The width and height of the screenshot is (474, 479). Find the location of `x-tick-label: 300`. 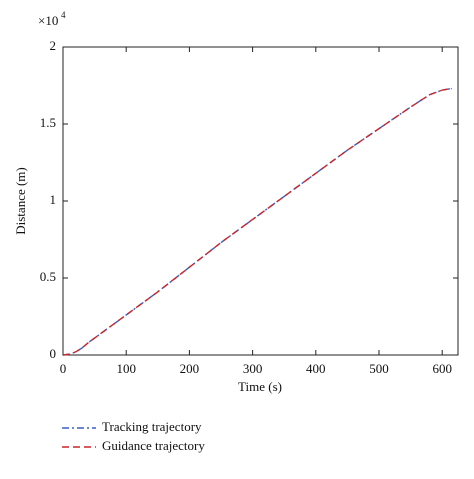

x-tick-label: 300 is located at coordinates (253, 368).